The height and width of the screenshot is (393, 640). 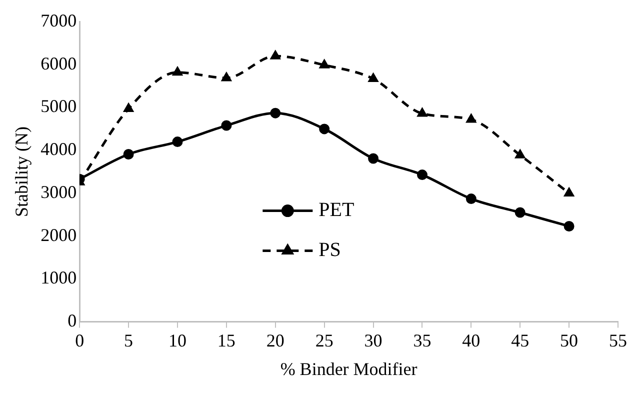 I want to click on x-tick-label: 35, so click(x=422, y=340).